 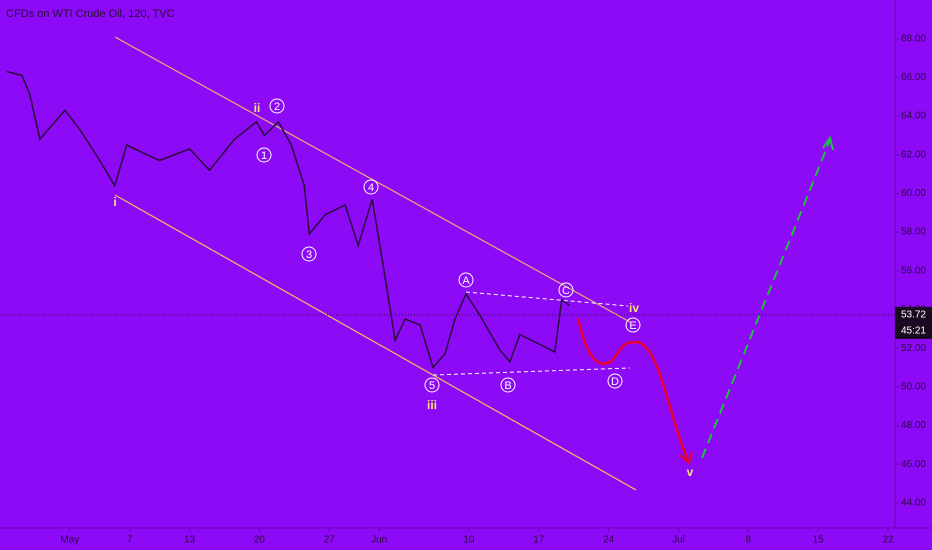 What do you see at coordinates (913, 116) in the screenshot?
I see `y-tick-label: 64.00` at bounding box center [913, 116].